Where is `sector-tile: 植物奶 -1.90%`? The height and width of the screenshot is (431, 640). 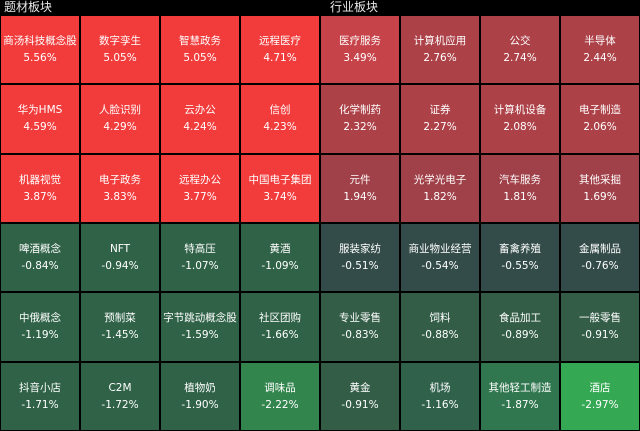 sector-tile: 植物奶 -1.90% is located at coordinates (200, 396).